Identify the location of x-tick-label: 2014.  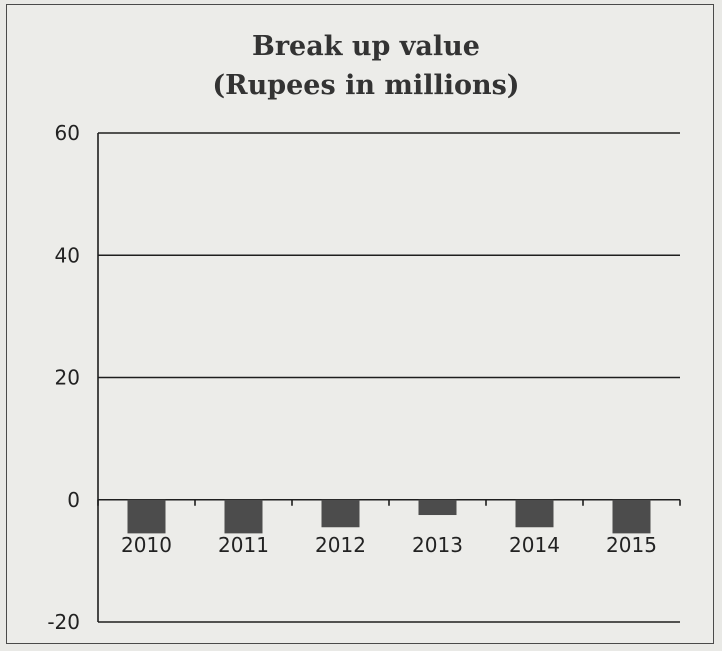
(534, 545).